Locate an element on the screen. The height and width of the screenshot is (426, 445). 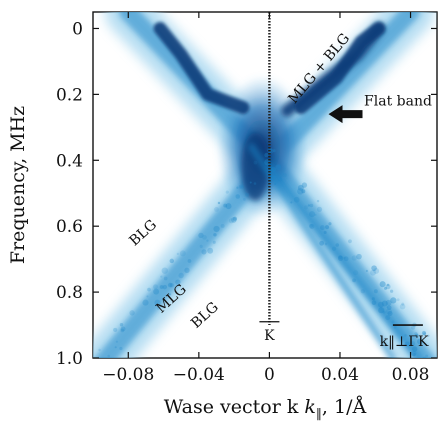
annotation-k-k: k‖⊥ΓK is located at coordinates (404, 342).